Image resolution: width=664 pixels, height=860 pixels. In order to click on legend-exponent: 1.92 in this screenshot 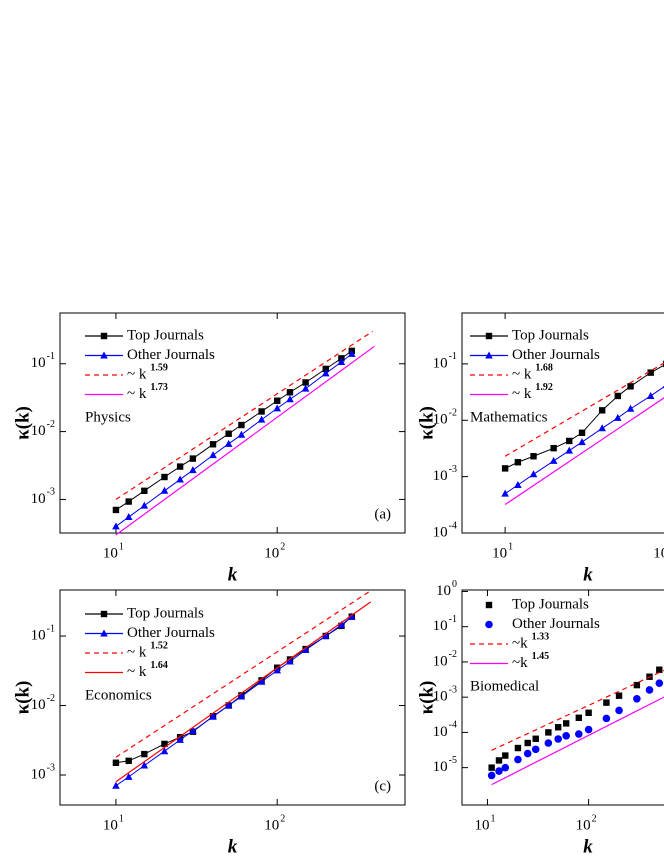, I will do `click(544, 387)`.